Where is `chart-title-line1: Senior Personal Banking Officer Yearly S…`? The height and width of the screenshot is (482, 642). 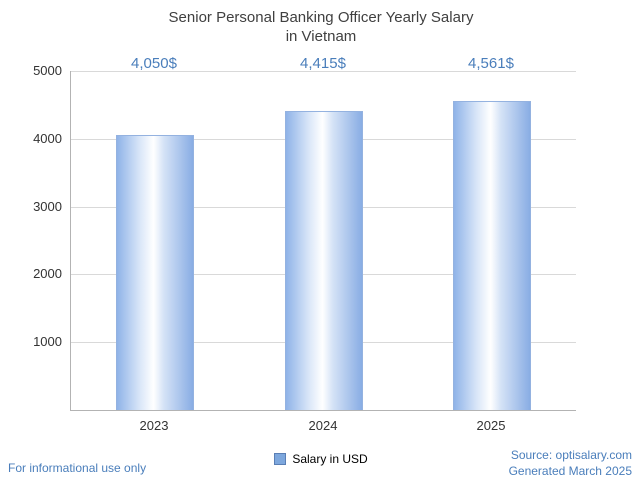
chart-title-line1: Senior Personal Banking Officer Yearly S… is located at coordinates (321, 17).